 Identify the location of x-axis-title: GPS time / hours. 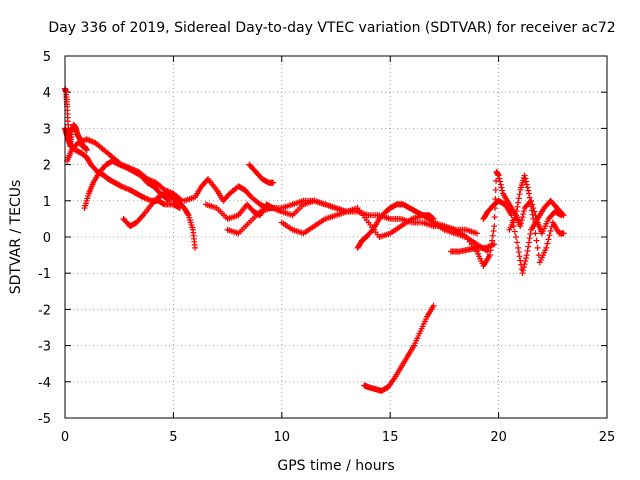
(335, 466).